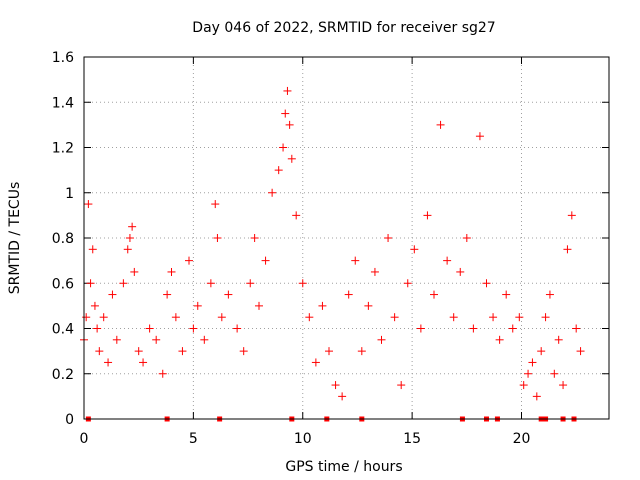 Image resolution: width=640 pixels, height=480 pixels. What do you see at coordinates (69, 194) in the screenshot?
I see `y-tick-label: 1` at bounding box center [69, 194].